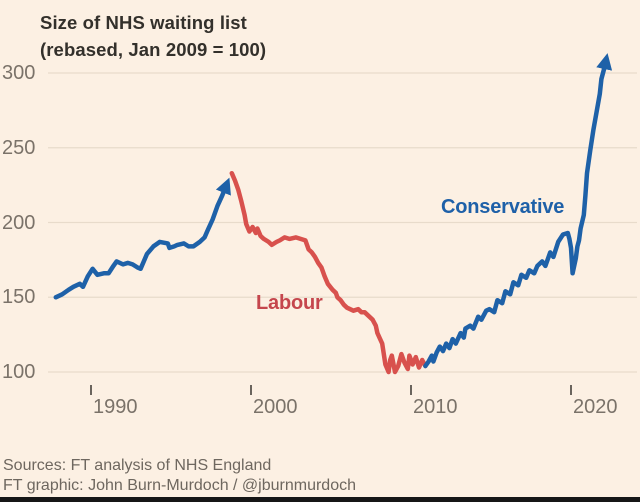  What do you see at coordinates (142, 238) in the screenshot?
I see `series-line-0-conservative` at bounding box center [142, 238].